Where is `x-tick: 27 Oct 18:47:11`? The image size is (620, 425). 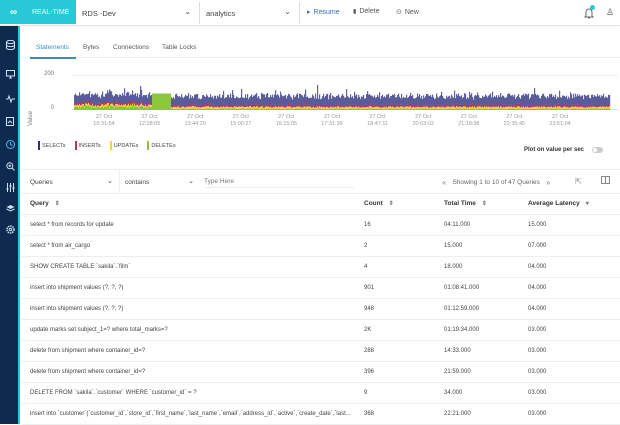 x-tick: 27 Oct 18:47:11 is located at coordinates (378, 120).